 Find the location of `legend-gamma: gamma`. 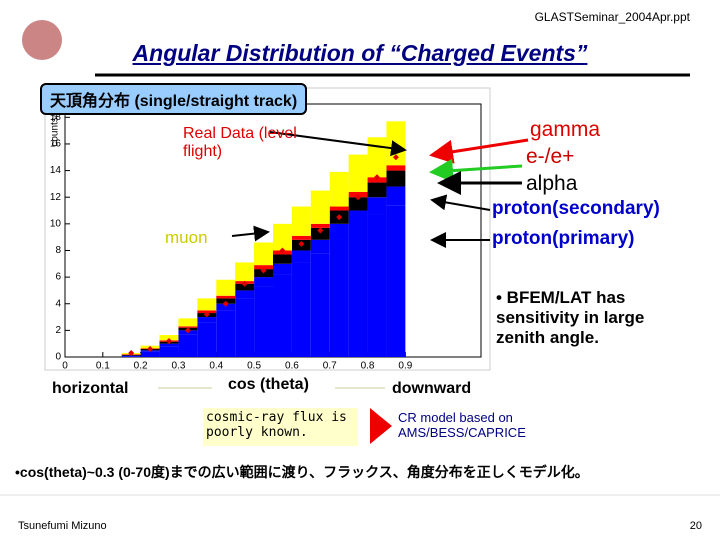

legend-gamma: gamma is located at coordinates (565, 129).